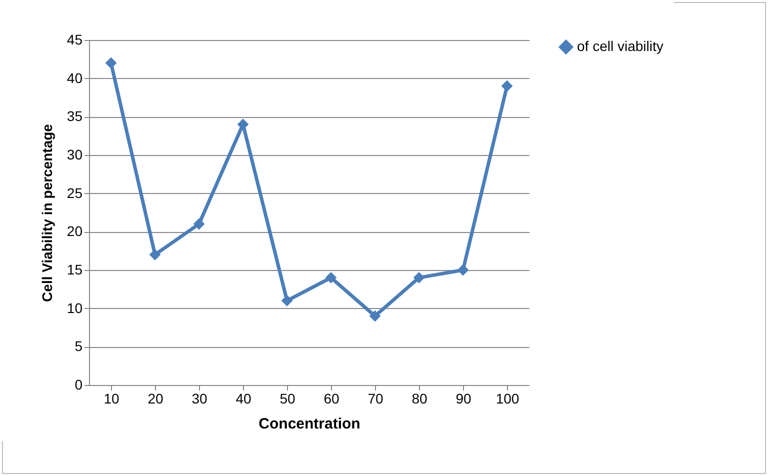 The image size is (769, 476). What do you see at coordinates (332, 398) in the screenshot?
I see `x-tick-label: 60` at bounding box center [332, 398].